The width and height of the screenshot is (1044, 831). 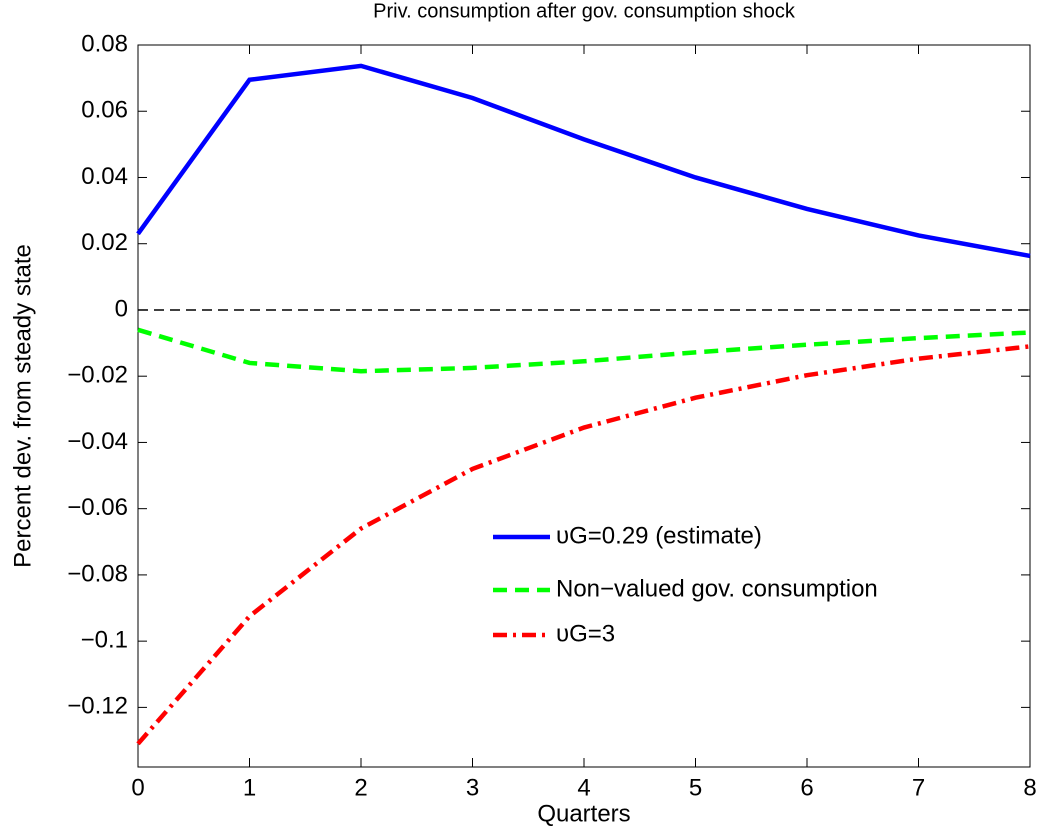 What do you see at coordinates (137, 787) in the screenshot?
I see `x-tick-label: 0` at bounding box center [137, 787].